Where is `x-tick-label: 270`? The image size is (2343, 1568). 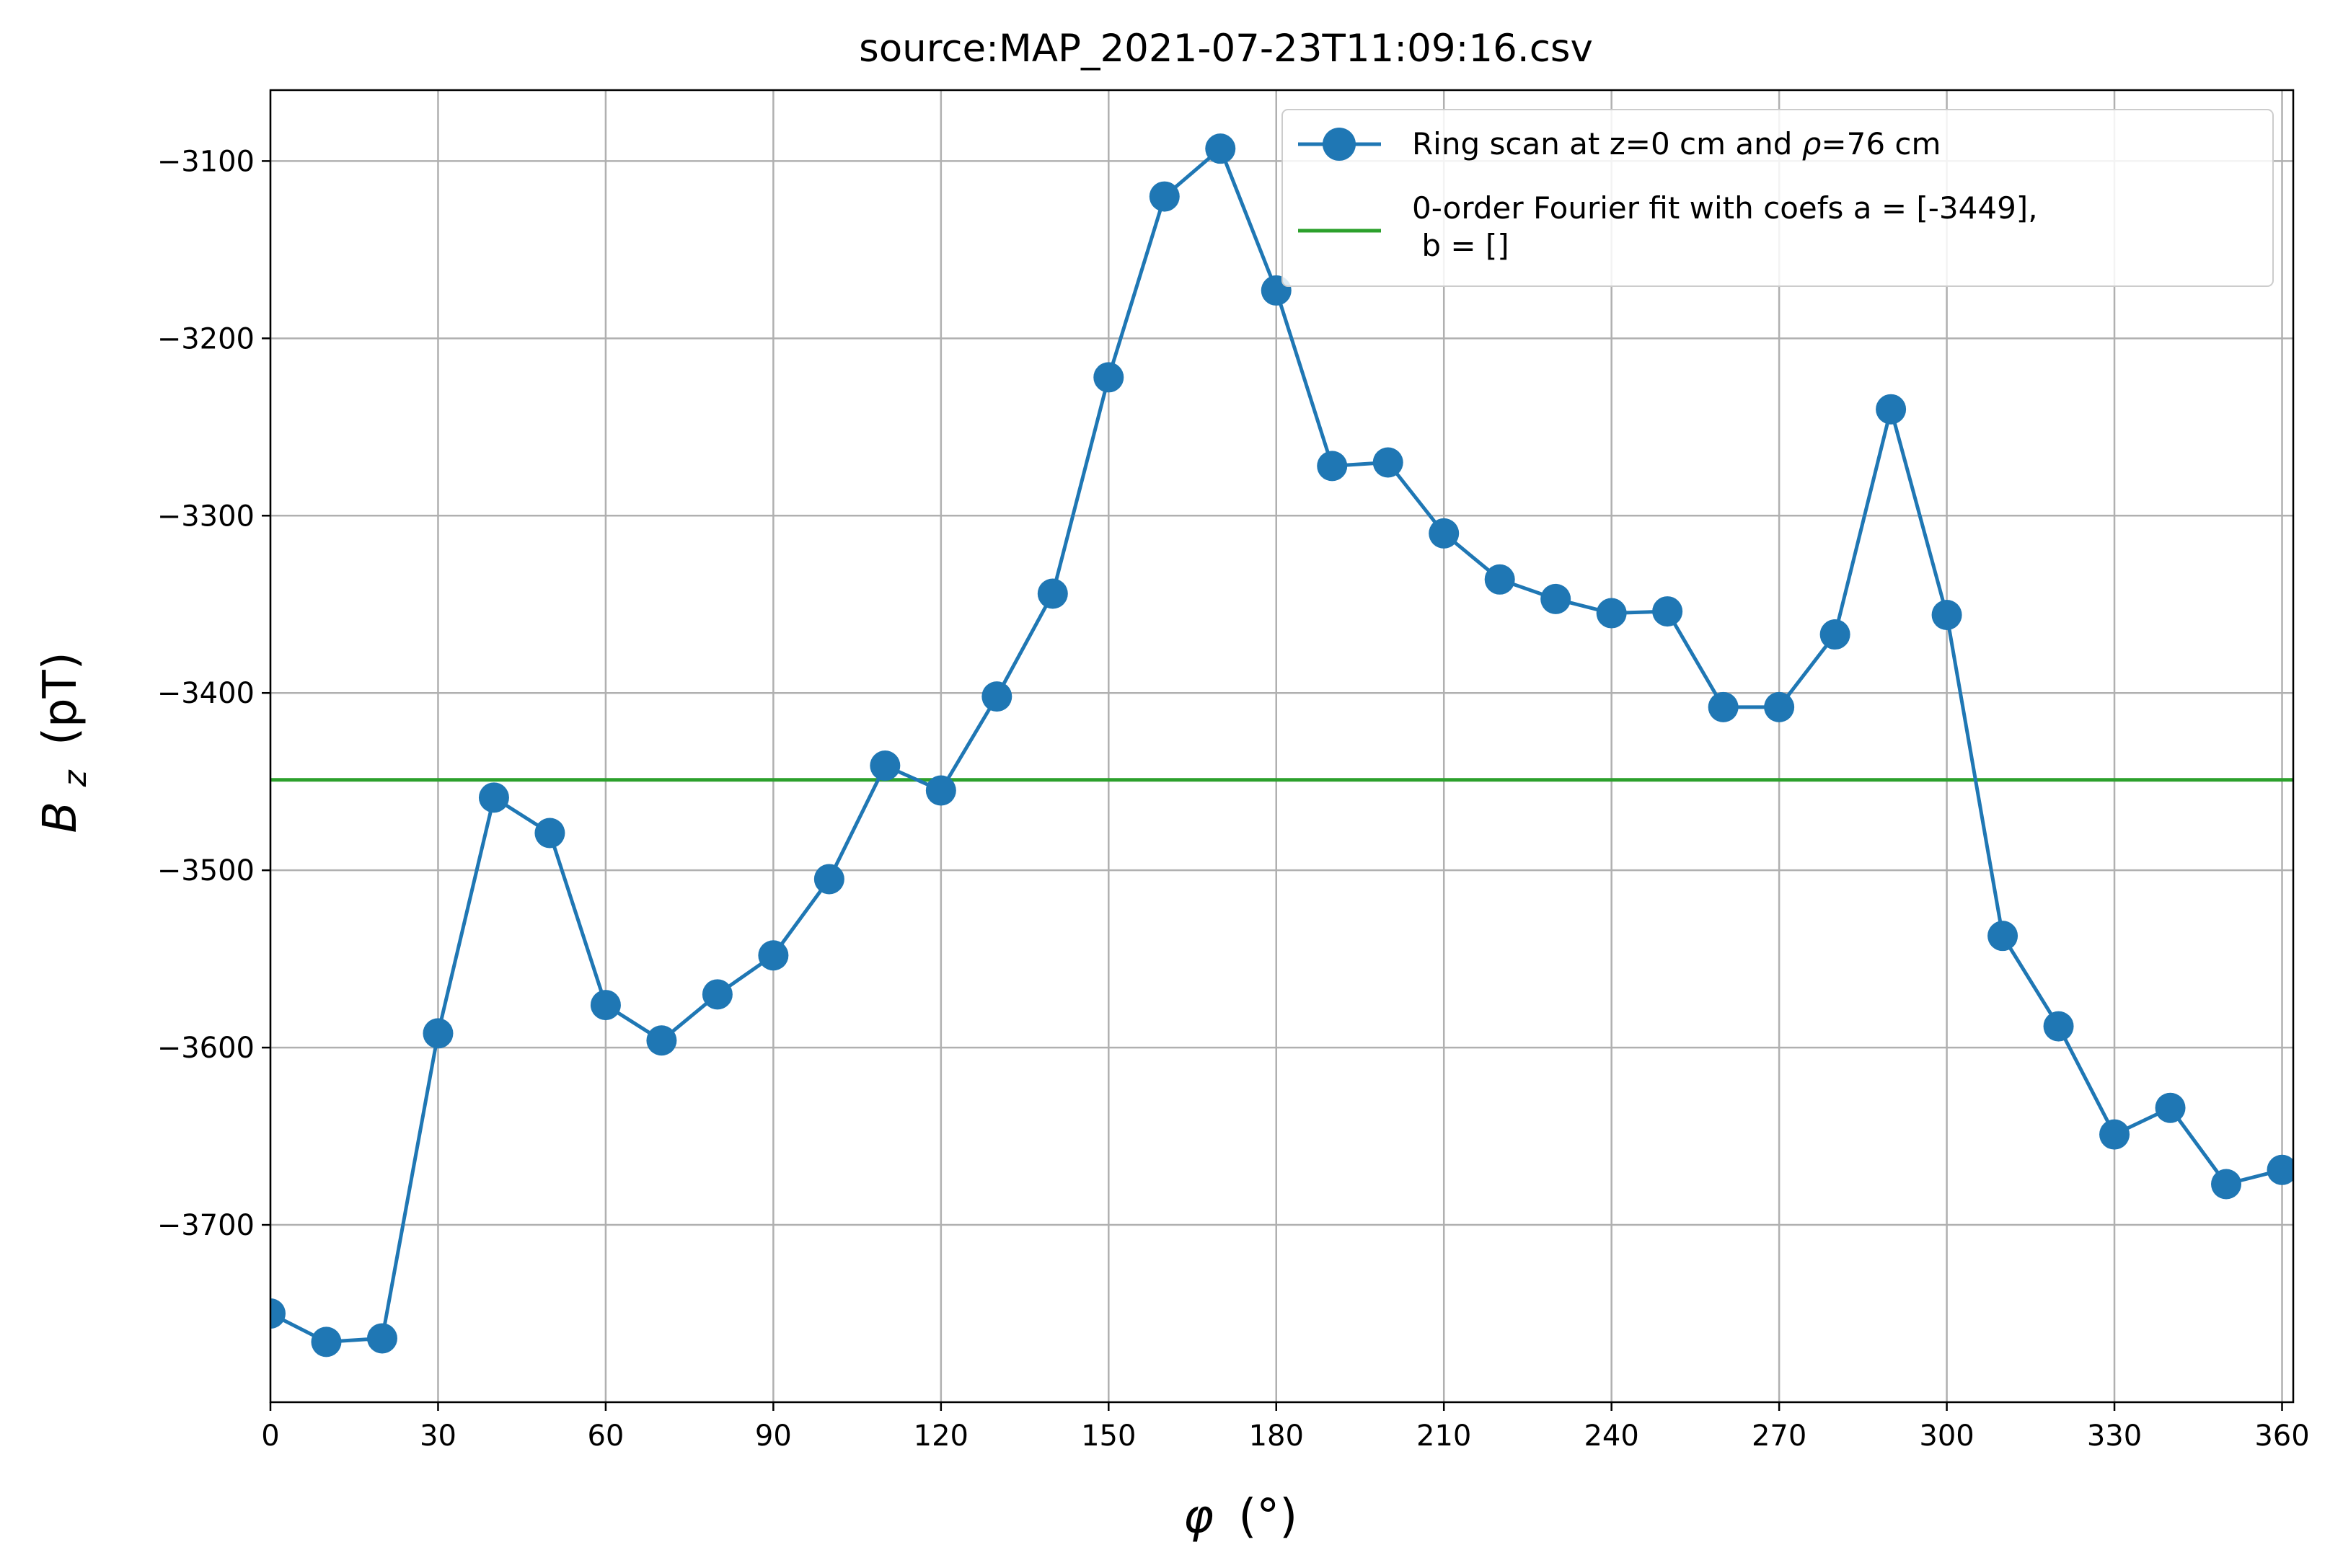
x-tick-label: 270 is located at coordinates (1779, 1436).